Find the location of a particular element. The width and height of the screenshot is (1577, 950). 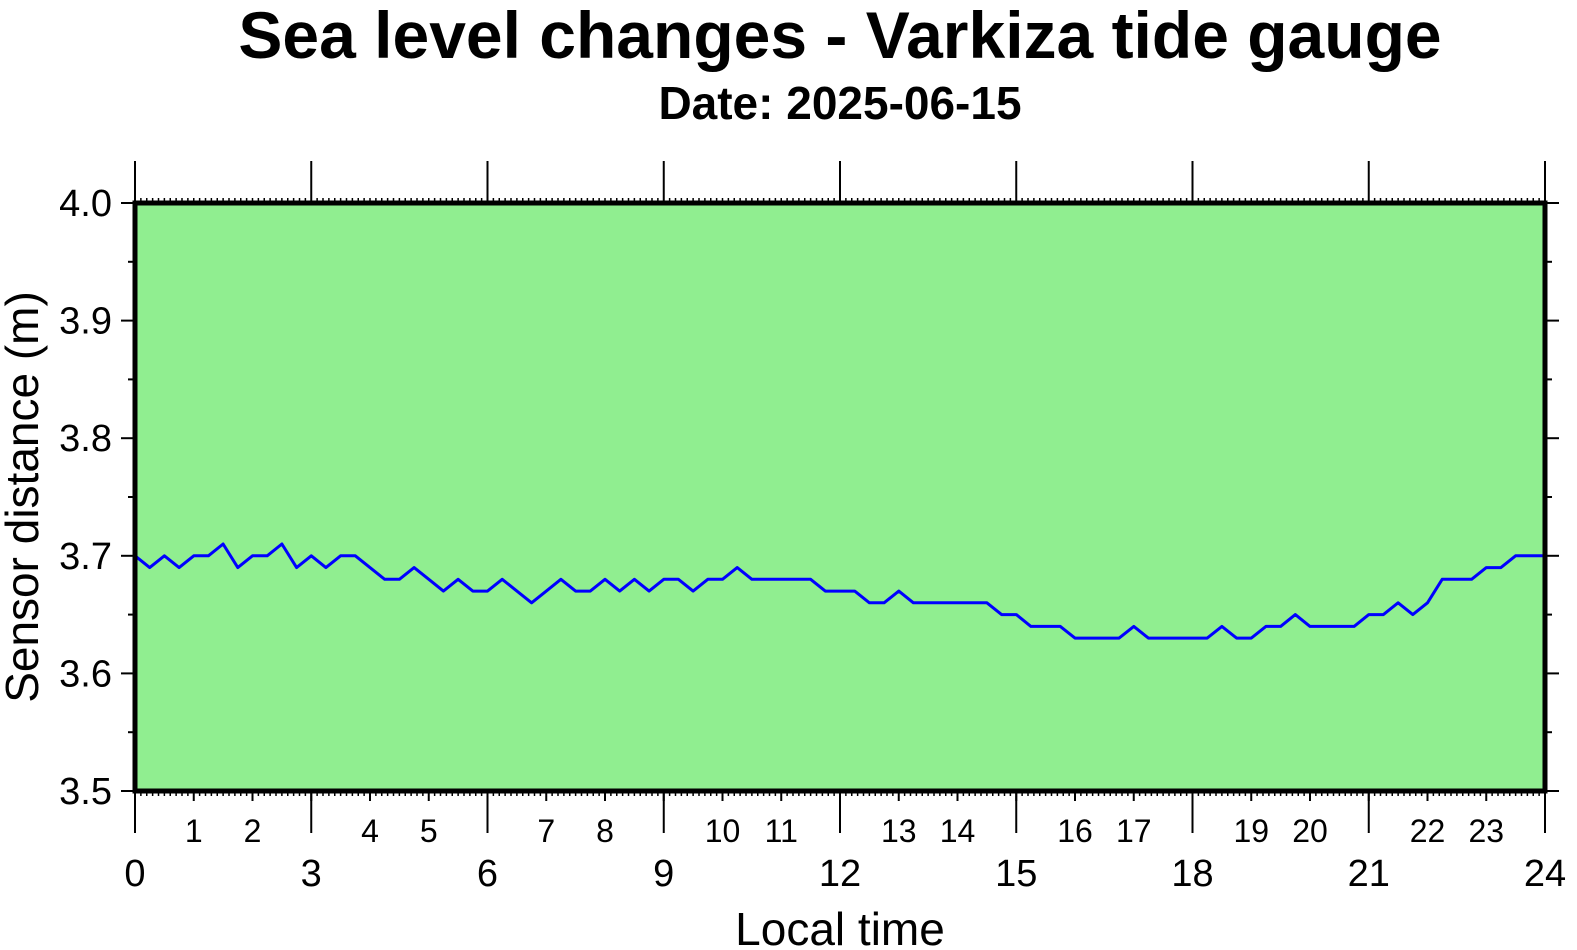

x-major-tick-label: 0 is located at coordinates (134, 874).